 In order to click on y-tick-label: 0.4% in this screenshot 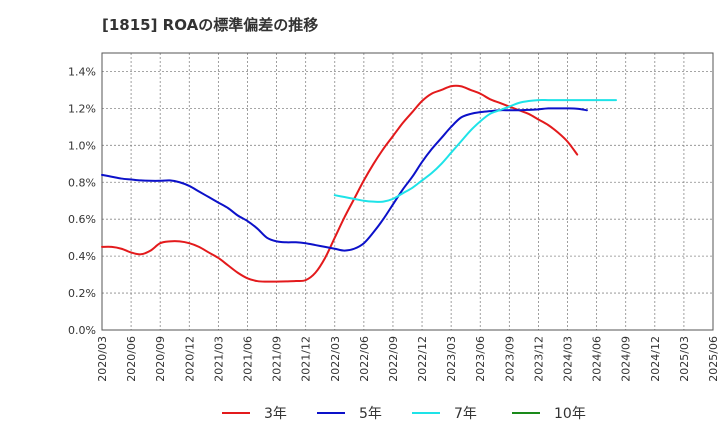, I will do `click(82, 256)`.